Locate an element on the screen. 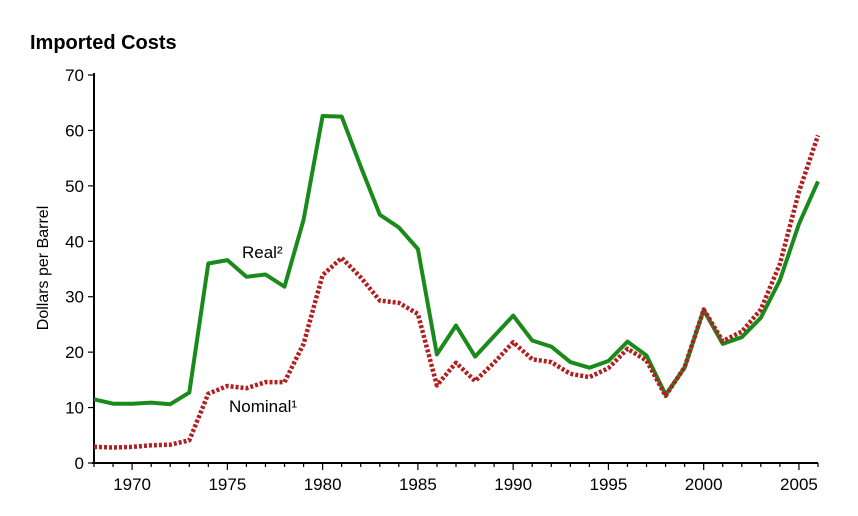  series-label-nominal: Nominal¹ is located at coordinates (263, 406).